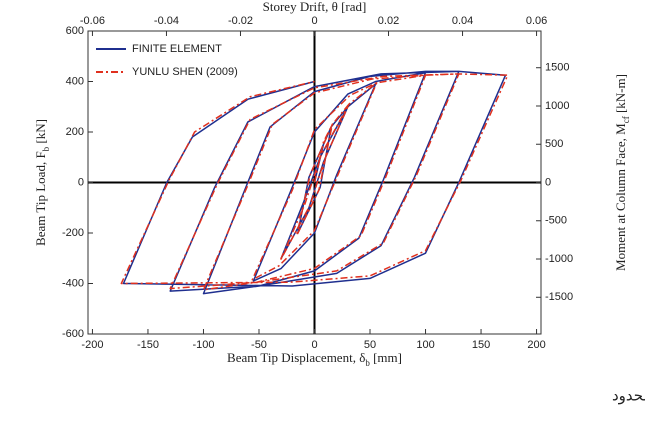 This screenshot has height=423, width=645. What do you see at coordinates (75, 81) in the screenshot?
I see `y-tick-label: 400` at bounding box center [75, 81].